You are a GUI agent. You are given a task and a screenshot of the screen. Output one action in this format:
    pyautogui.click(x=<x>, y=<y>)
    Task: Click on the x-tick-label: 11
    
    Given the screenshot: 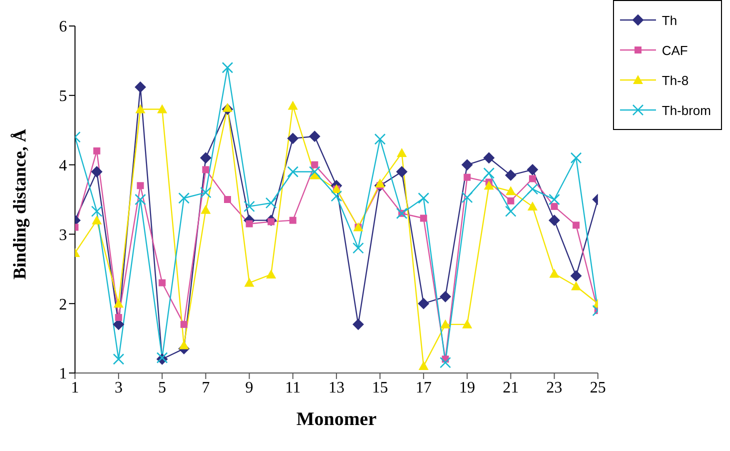 What is the action you would take?
    pyautogui.click(x=293, y=387)
    